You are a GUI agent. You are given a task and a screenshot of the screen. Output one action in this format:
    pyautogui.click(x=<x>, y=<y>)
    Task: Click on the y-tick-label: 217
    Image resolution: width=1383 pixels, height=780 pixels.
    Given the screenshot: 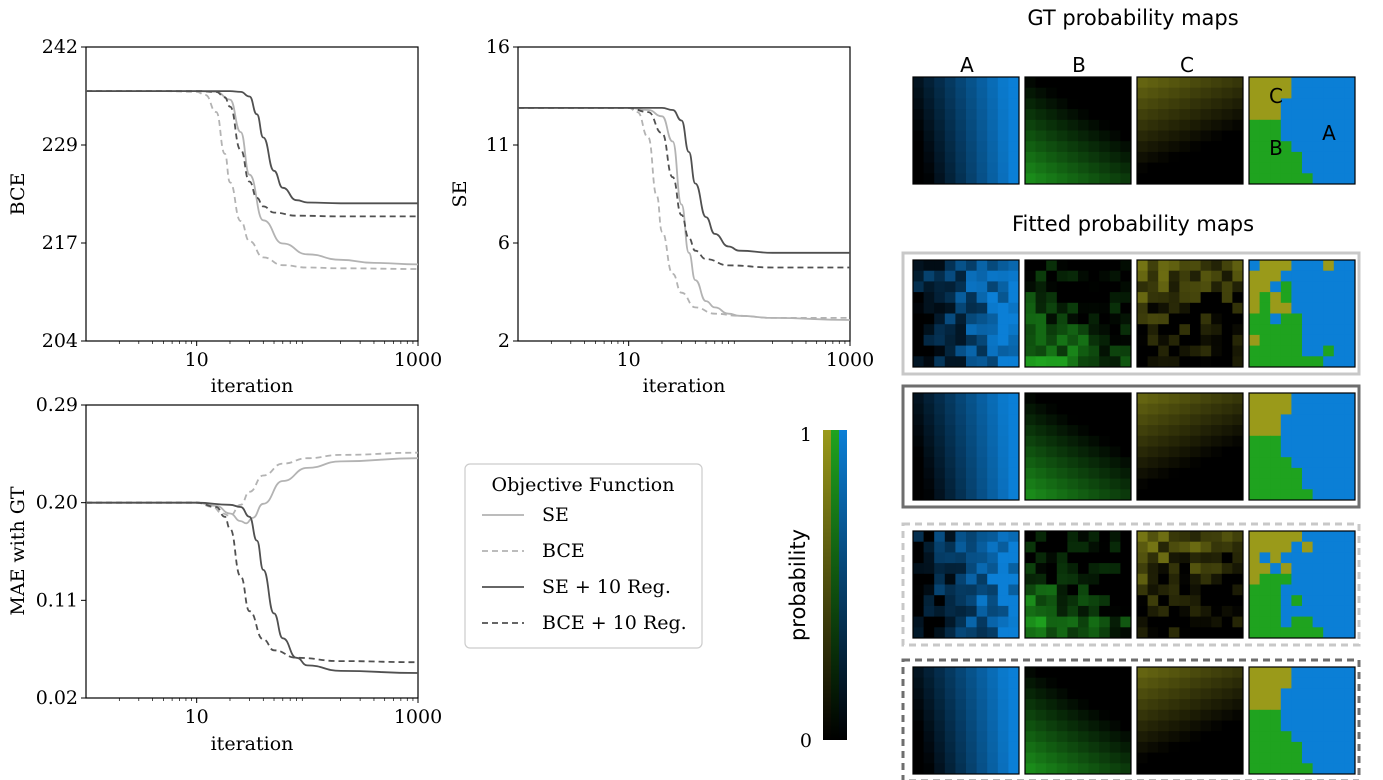 What is the action you would take?
    pyautogui.click(x=60, y=243)
    